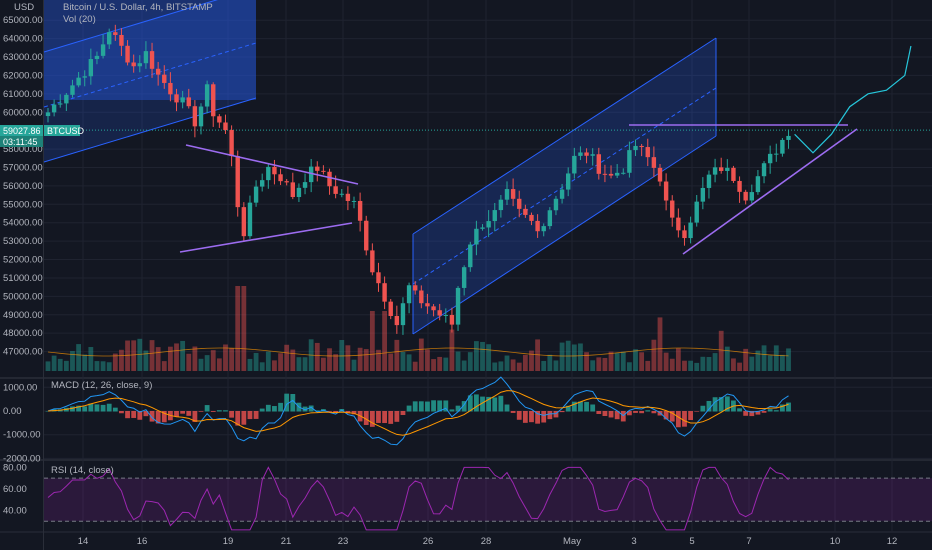 This screenshot has width=932, height=550. Describe the element at coordinates (343, 541) in the screenshot. I see `time-tick-label: 23` at that location.